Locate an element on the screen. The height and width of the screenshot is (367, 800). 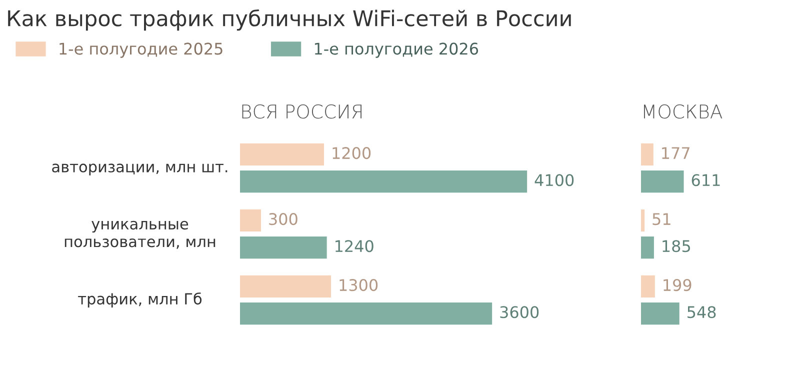
y-tick-label: уникальные пользователи, млн is located at coordinates (140, 234).